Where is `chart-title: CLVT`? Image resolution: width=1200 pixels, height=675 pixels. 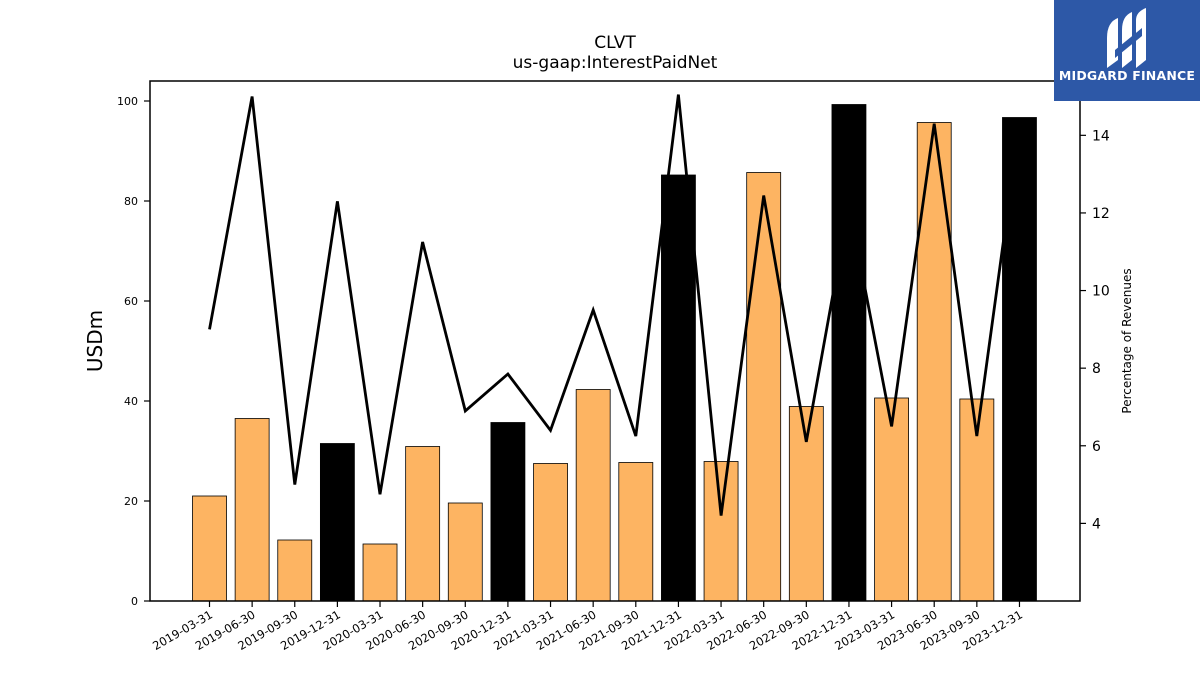
chart-title: CLVT is located at coordinates (615, 43).